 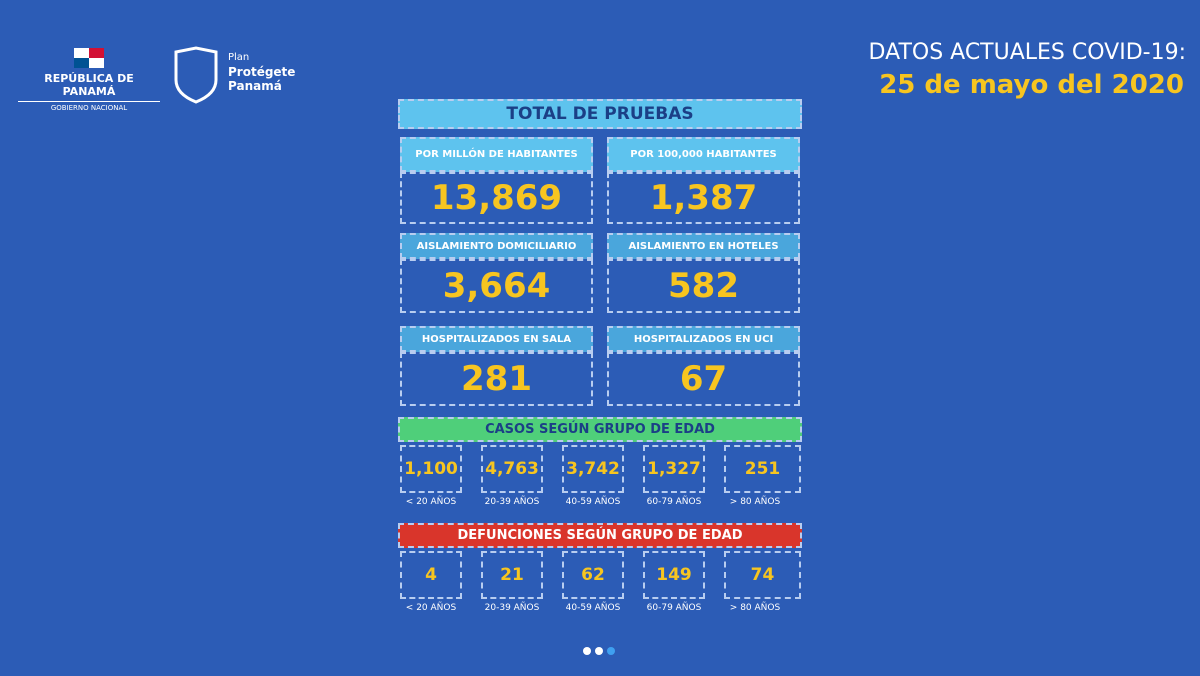 I want to click on deaths-value: 21, so click(x=512, y=575).